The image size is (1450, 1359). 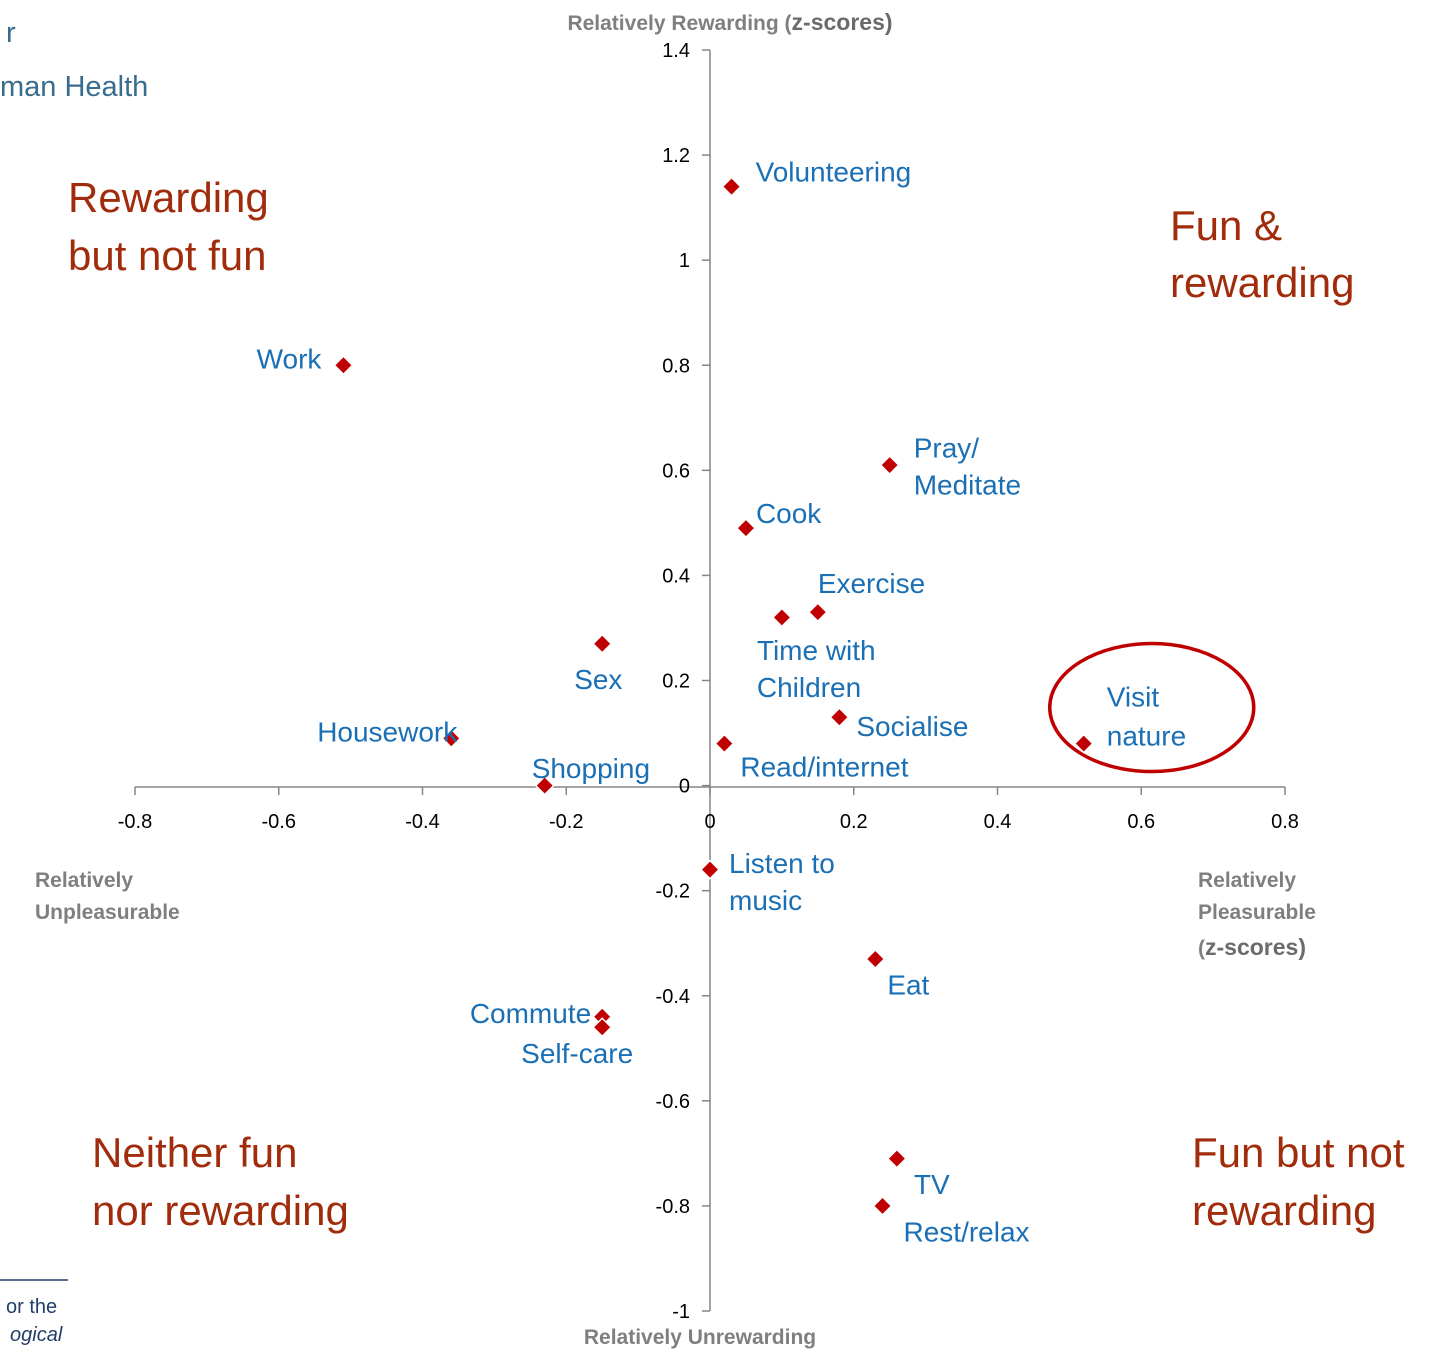 What do you see at coordinates (1141, 822) in the screenshot?
I see `x-tick-label: 0.6` at bounding box center [1141, 822].